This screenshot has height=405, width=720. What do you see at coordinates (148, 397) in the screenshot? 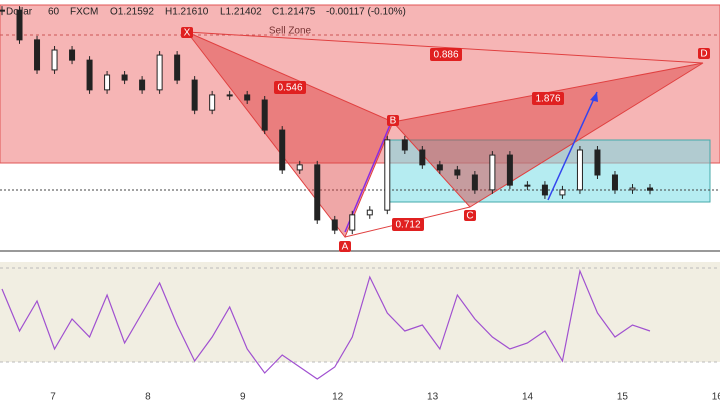
I see `x-tick-label: 8` at bounding box center [148, 397].